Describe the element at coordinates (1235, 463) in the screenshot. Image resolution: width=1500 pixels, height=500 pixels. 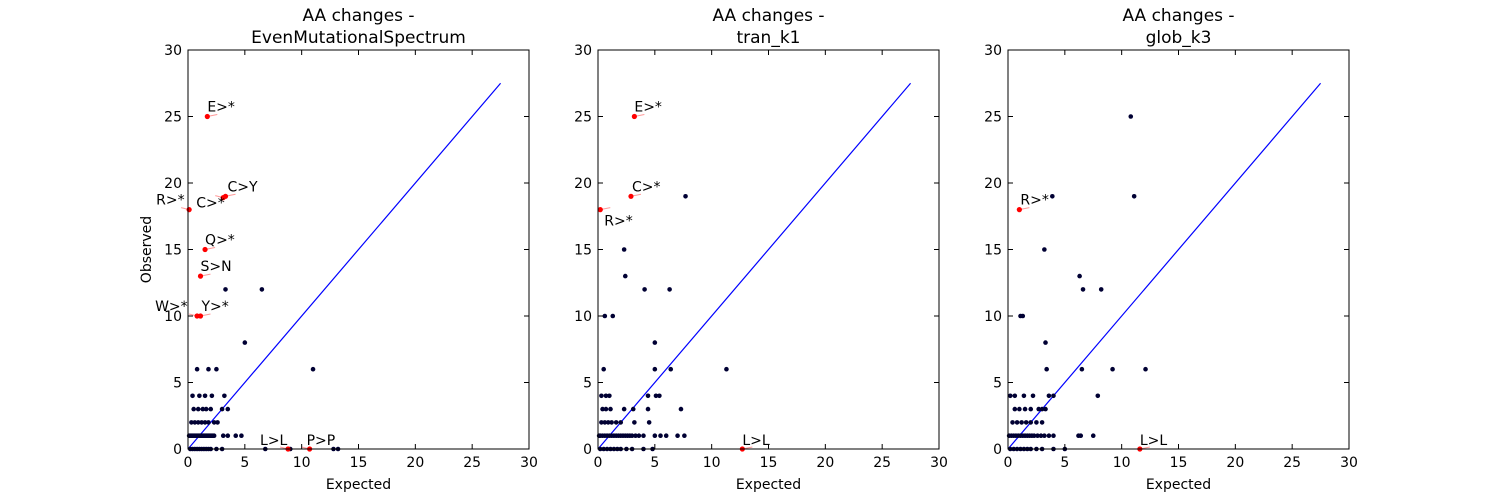
I see `x-tick-label: 20` at that location.